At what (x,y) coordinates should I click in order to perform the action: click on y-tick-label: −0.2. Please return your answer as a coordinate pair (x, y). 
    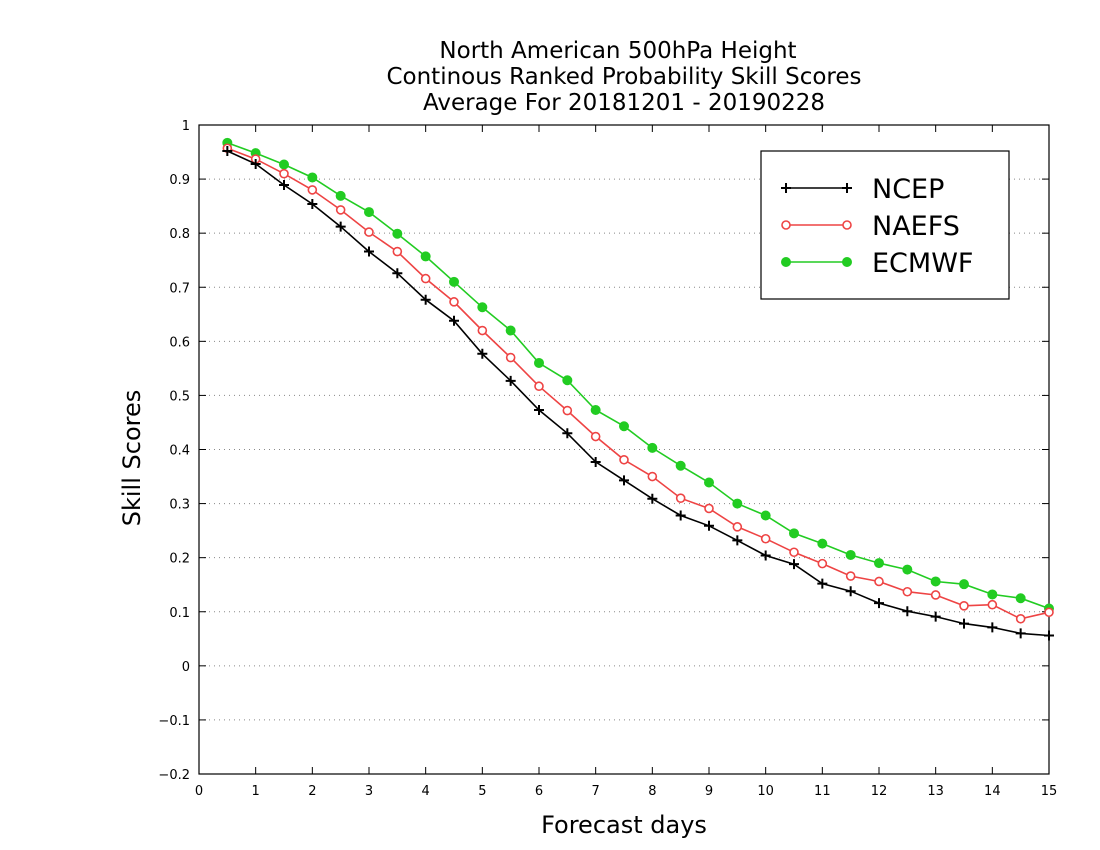
    Looking at the image, I should click on (174, 775).